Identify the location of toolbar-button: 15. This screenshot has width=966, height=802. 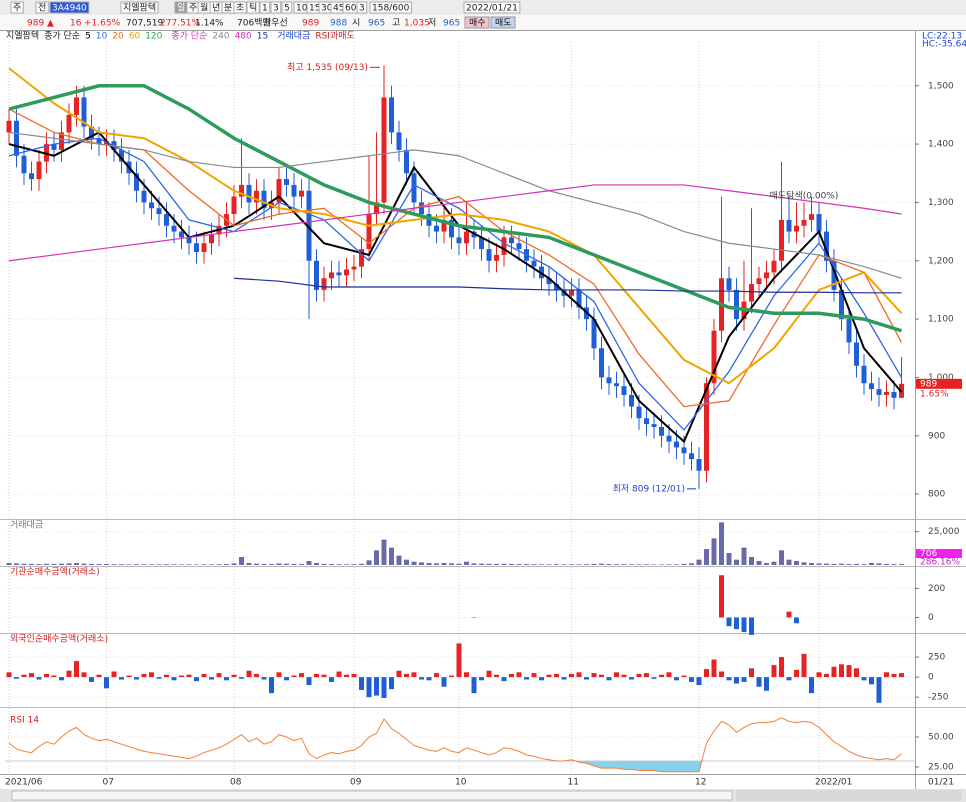
(314, 9).